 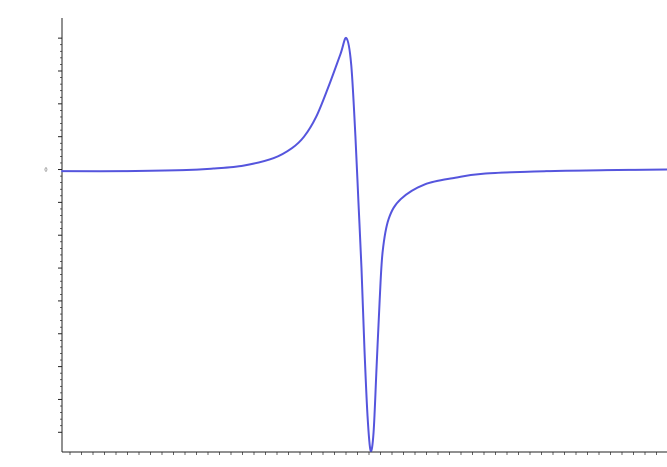 What do you see at coordinates (53, 235) in the screenshot?
I see `y-ticks: 0` at bounding box center [53, 235].